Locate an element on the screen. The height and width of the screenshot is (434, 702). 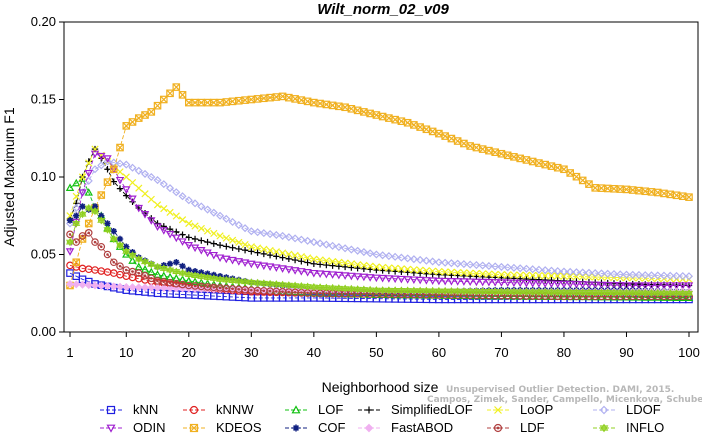
legend-item-odin: ODIN is located at coordinates (133, 427).